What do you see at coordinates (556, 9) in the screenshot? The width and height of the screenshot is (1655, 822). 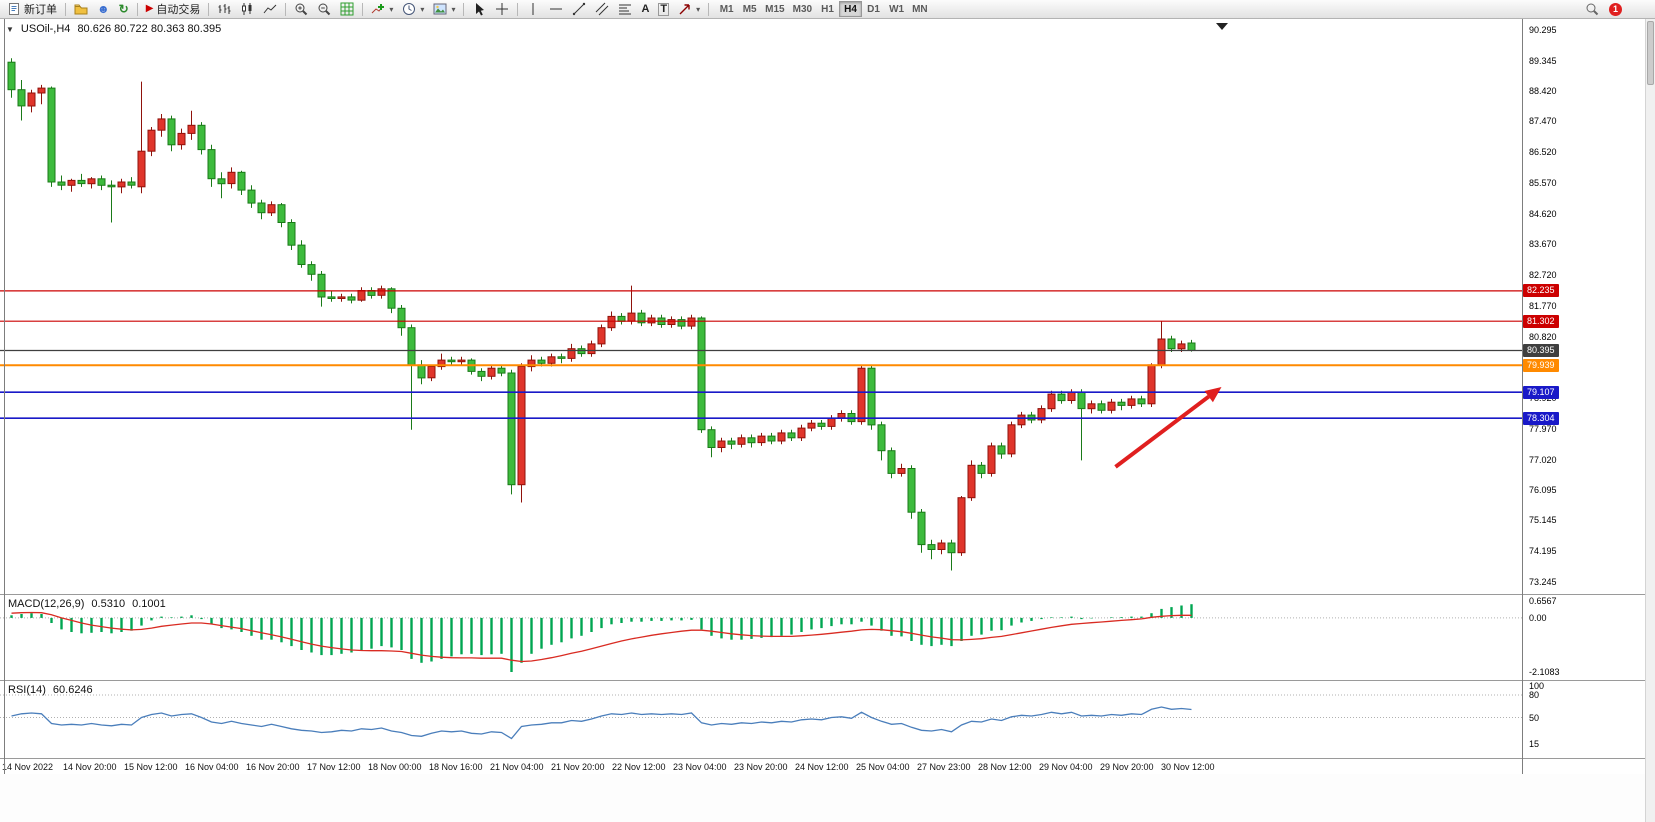 I see `horizontal-line-tool-button` at bounding box center [556, 9].